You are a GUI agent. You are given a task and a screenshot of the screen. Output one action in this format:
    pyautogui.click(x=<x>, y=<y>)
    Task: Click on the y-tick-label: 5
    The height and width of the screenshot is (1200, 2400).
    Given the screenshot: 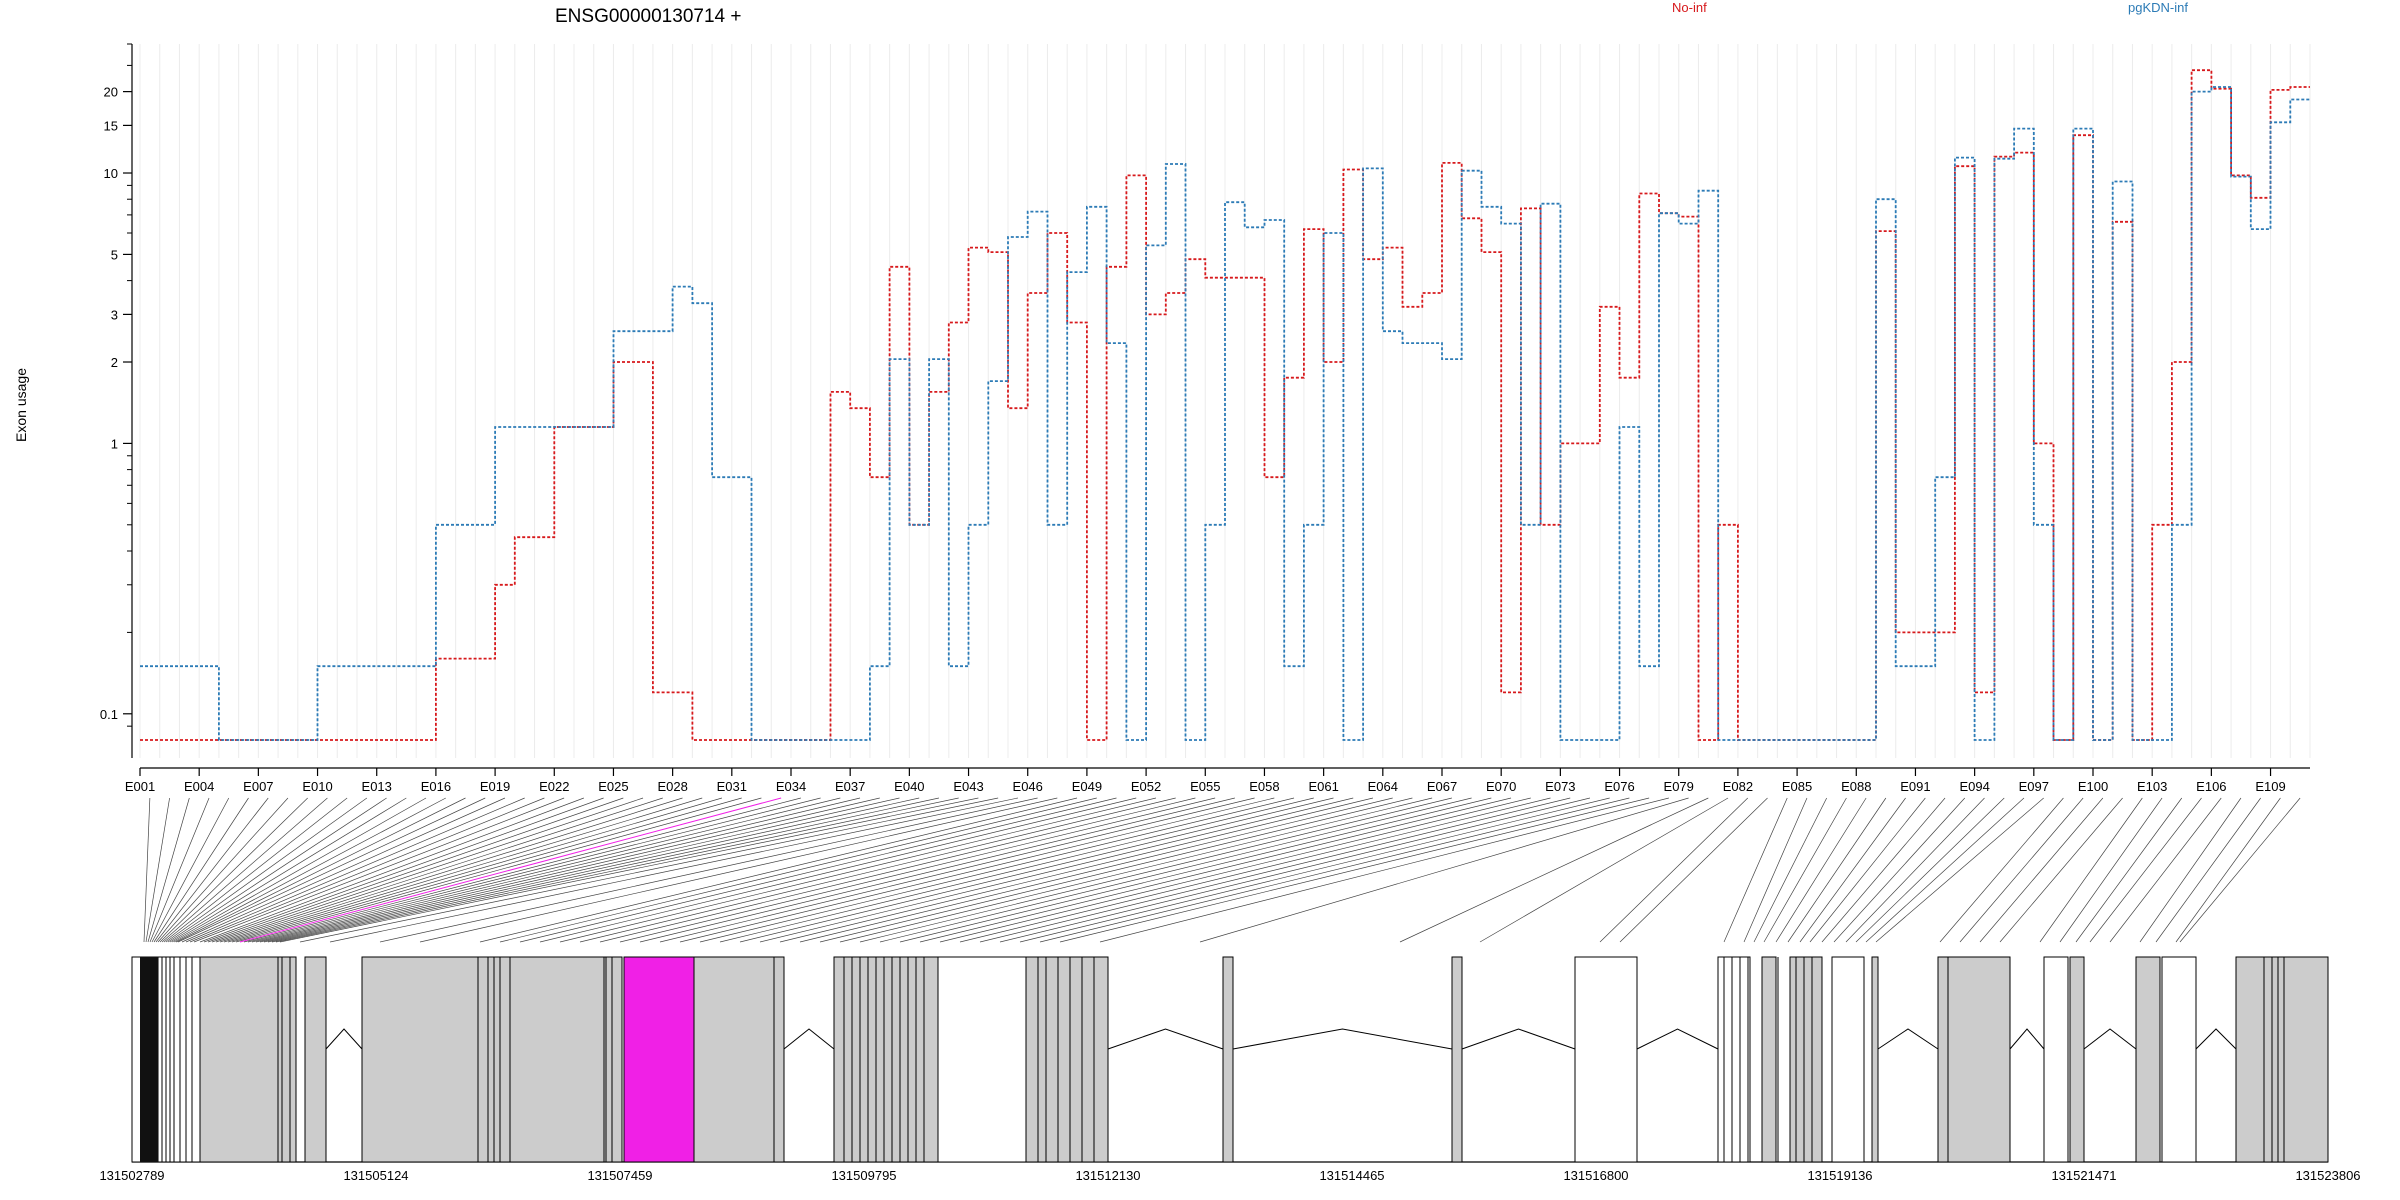 What is the action you would take?
    pyautogui.click(x=114, y=254)
    